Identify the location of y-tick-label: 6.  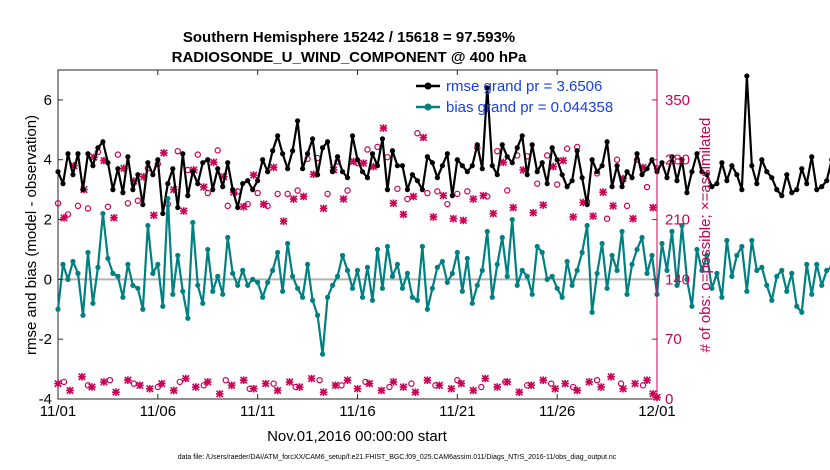
(48, 100).